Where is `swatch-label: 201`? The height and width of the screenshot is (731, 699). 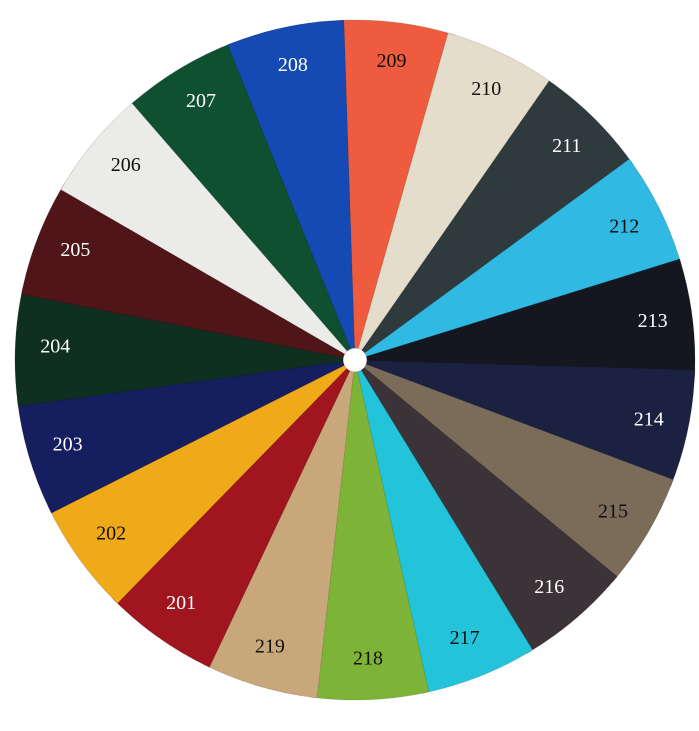
swatch-label: 201 is located at coordinates (181, 603).